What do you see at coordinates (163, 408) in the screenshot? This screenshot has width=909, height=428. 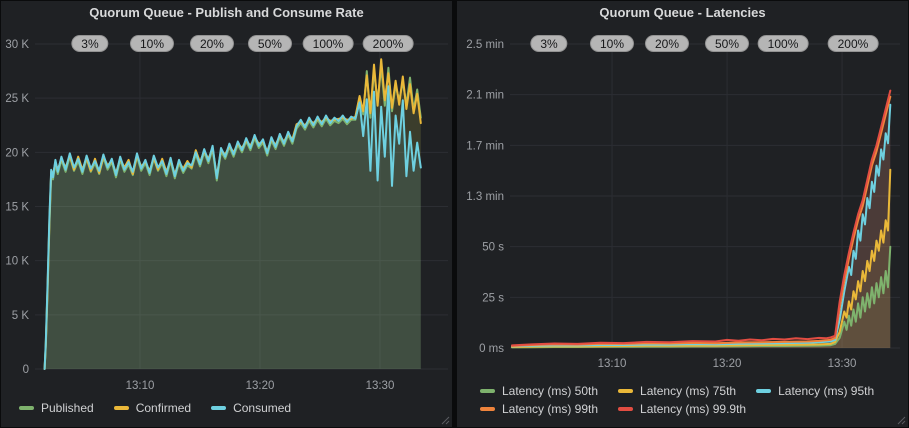 I see `legend-series-label: Confirmed` at bounding box center [163, 408].